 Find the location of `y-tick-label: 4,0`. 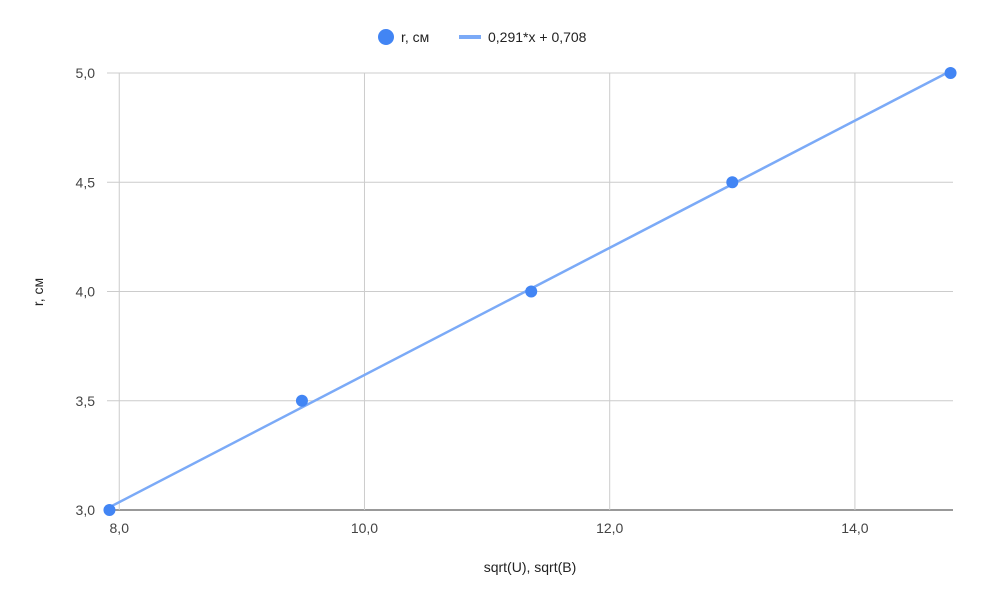

y-tick-label: 4,0 is located at coordinates (86, 292).